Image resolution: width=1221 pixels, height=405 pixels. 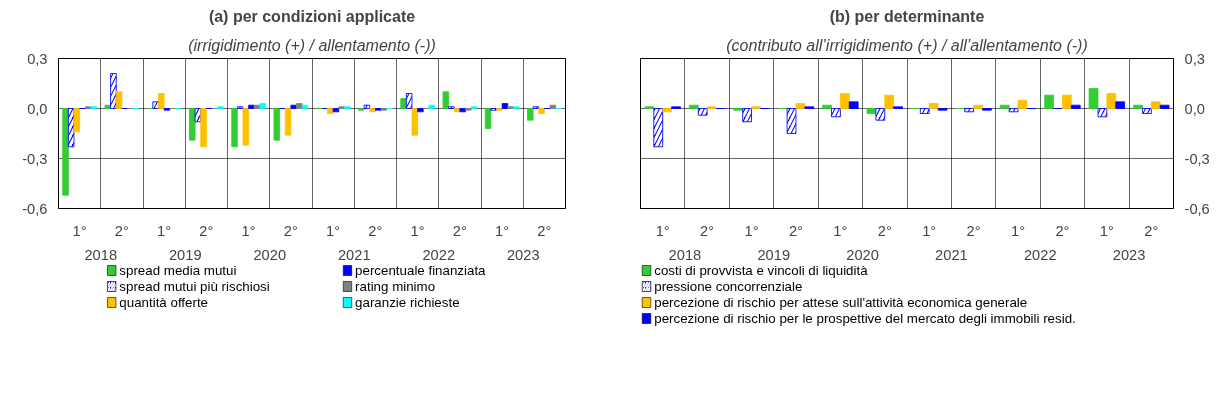 What do you see at coordinates (907, 16) in the screenshot?
I see `chart-title: (b) per determinante` at bounding box center [907, 16].